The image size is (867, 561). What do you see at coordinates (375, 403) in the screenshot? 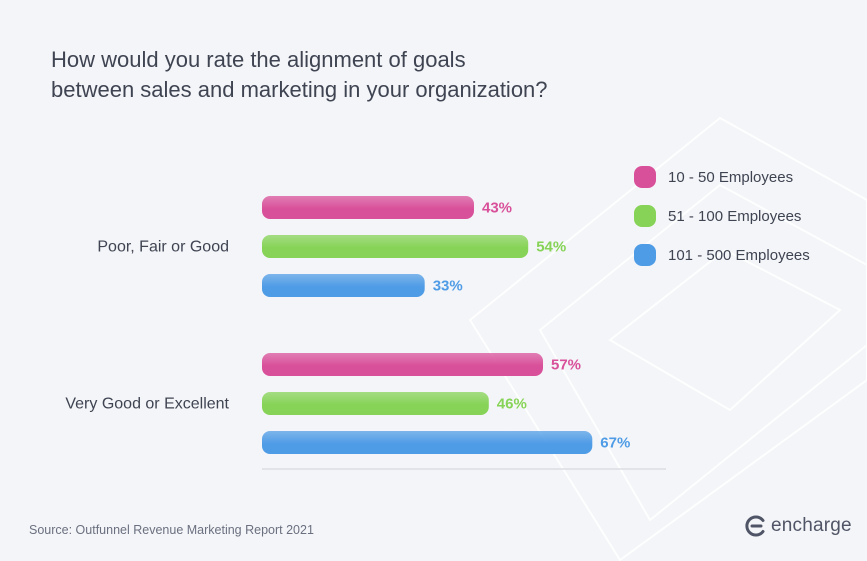
I see `bar-very-good-or-excellent-51-100-employees` at bounding box center [375, 403].